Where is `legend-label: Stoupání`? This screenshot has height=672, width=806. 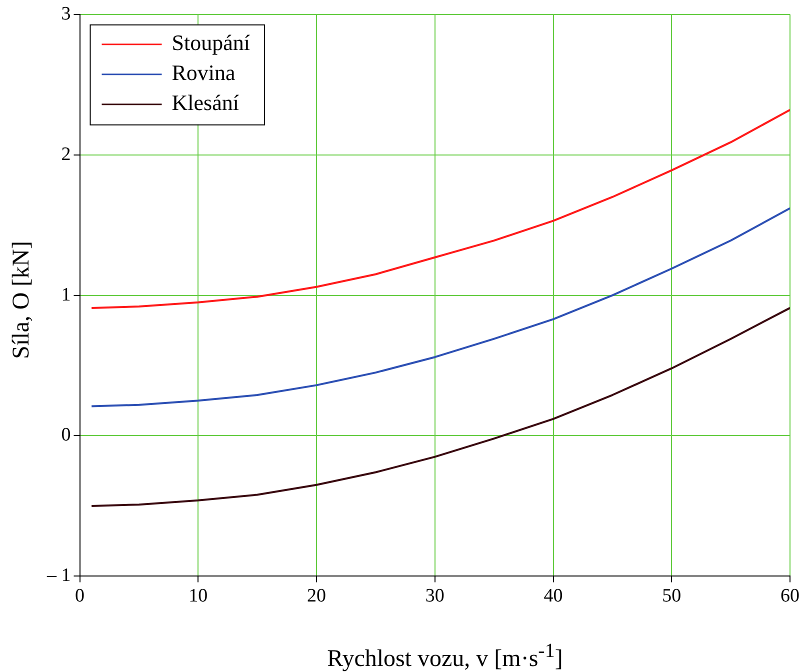 legend-label: Stoupání is located at coordinates (211, 43).